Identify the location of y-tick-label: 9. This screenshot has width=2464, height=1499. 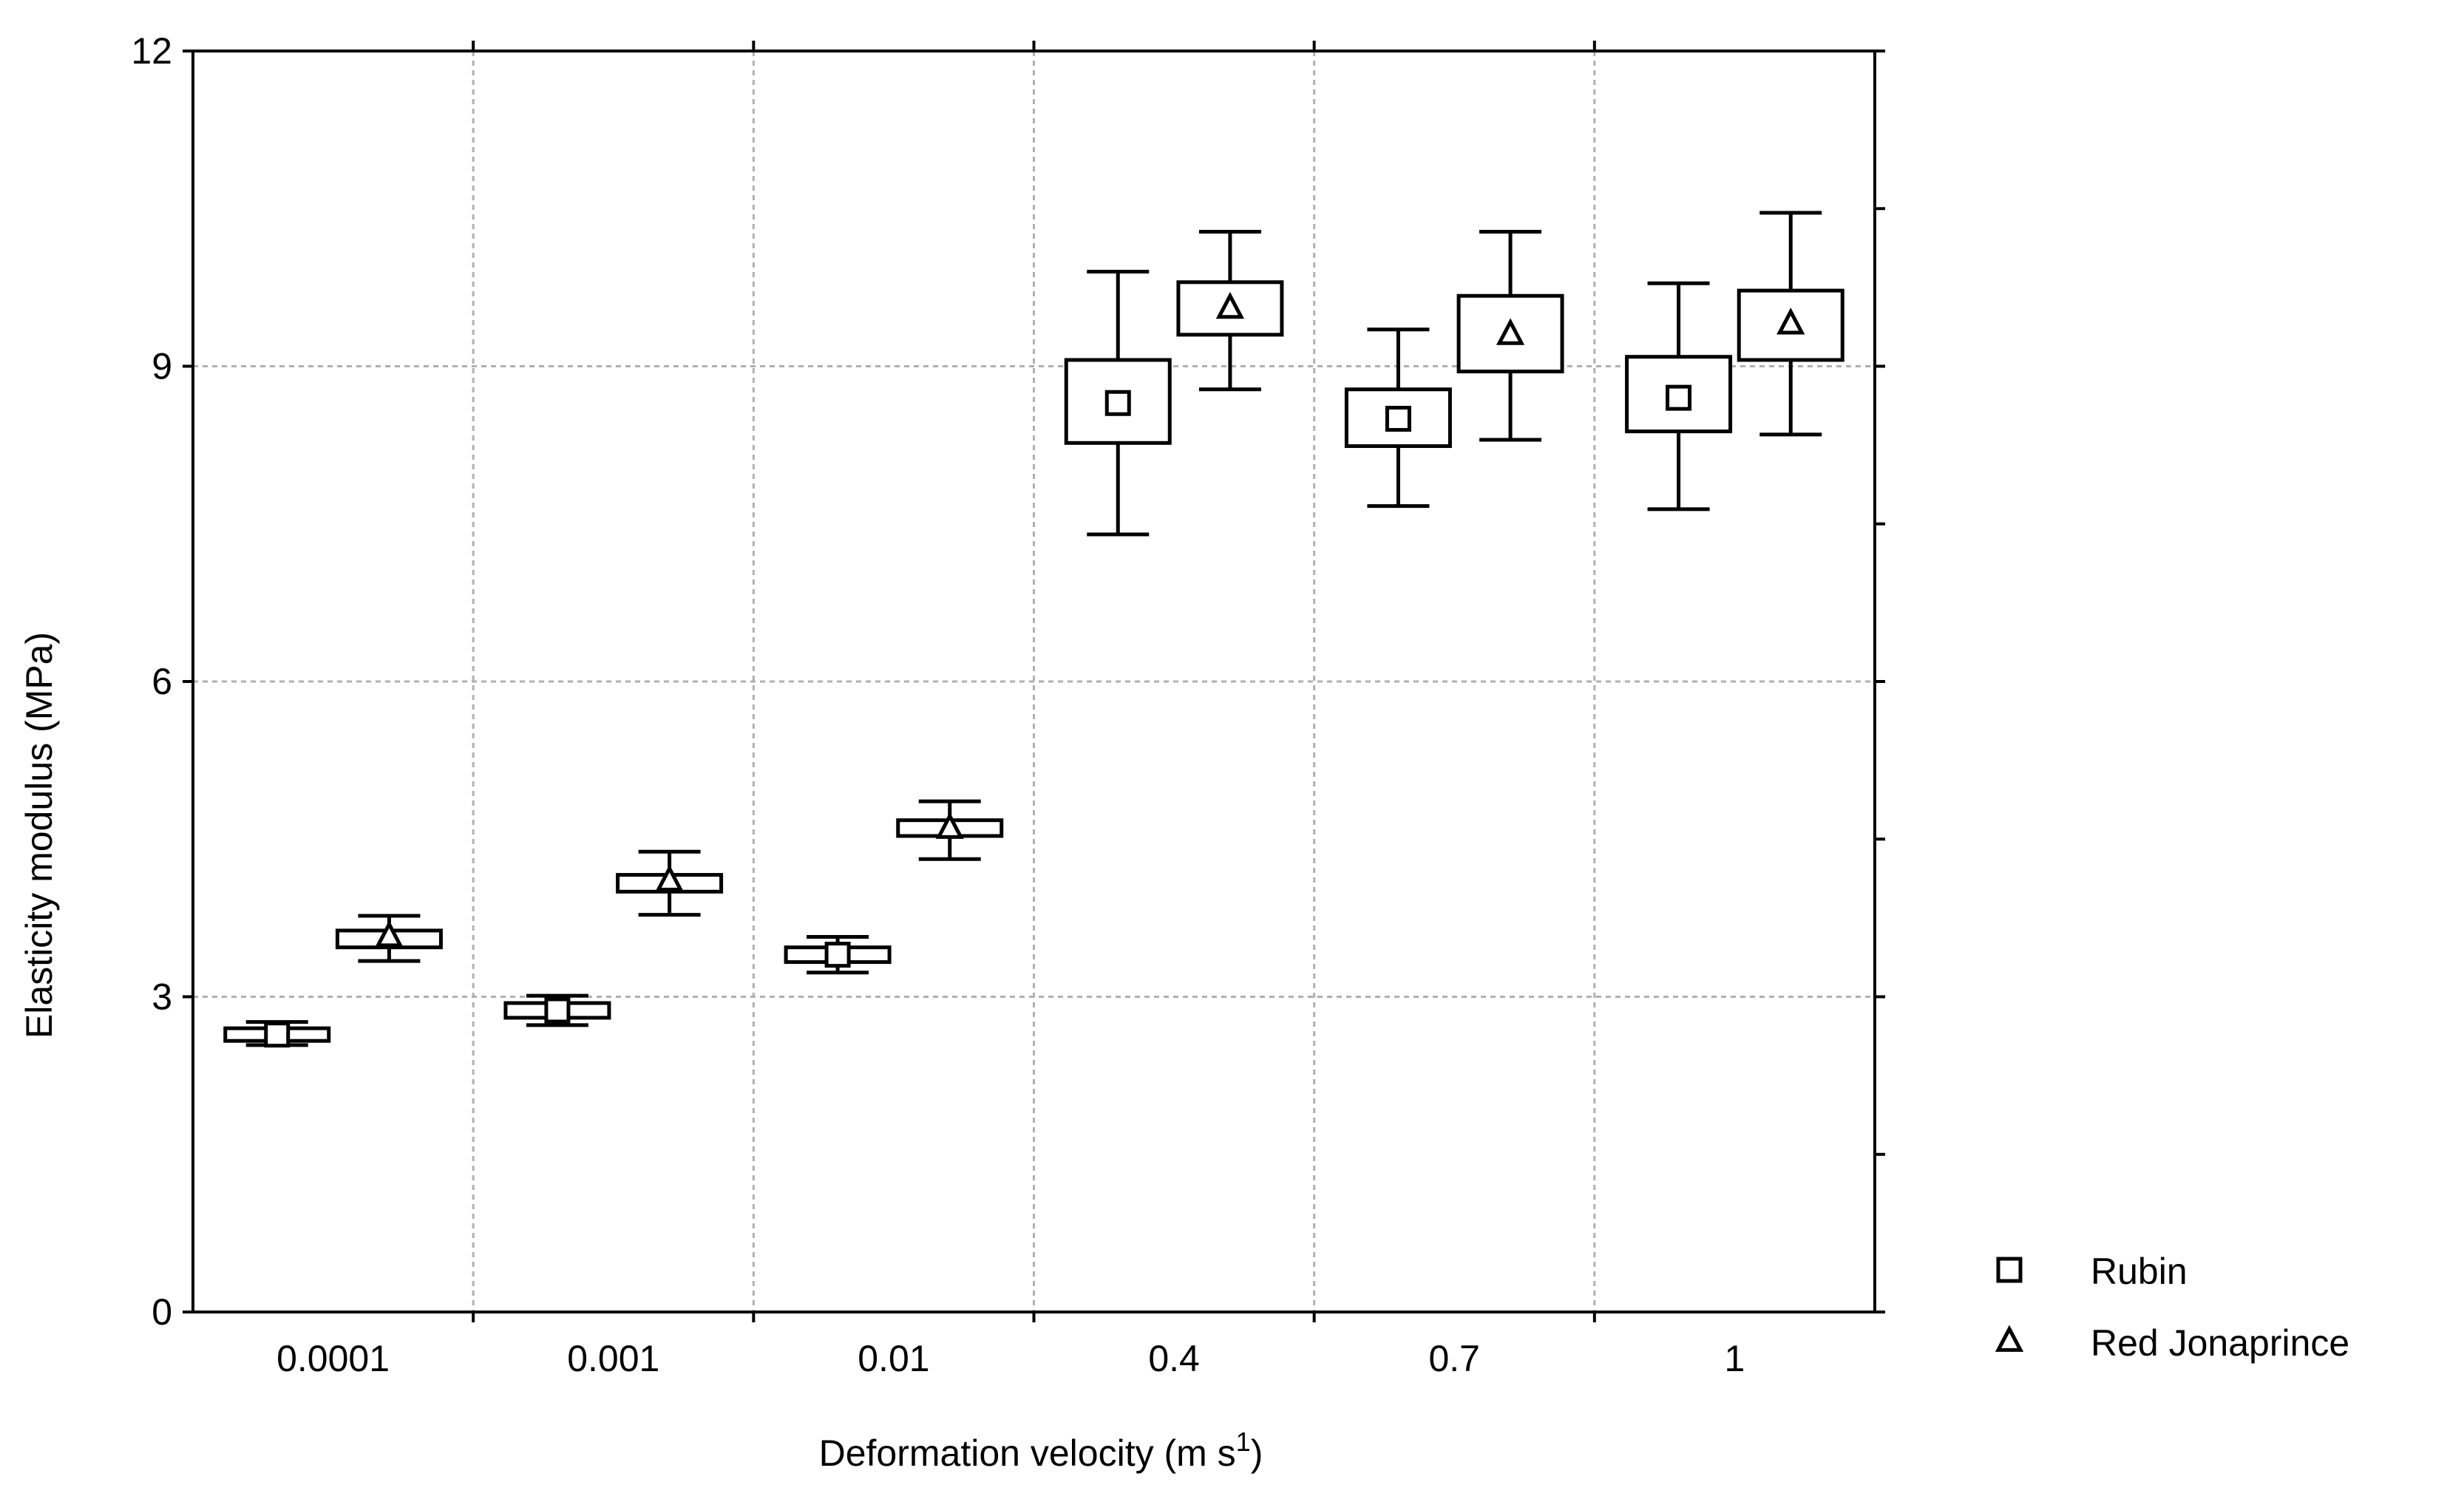
(162, 366).